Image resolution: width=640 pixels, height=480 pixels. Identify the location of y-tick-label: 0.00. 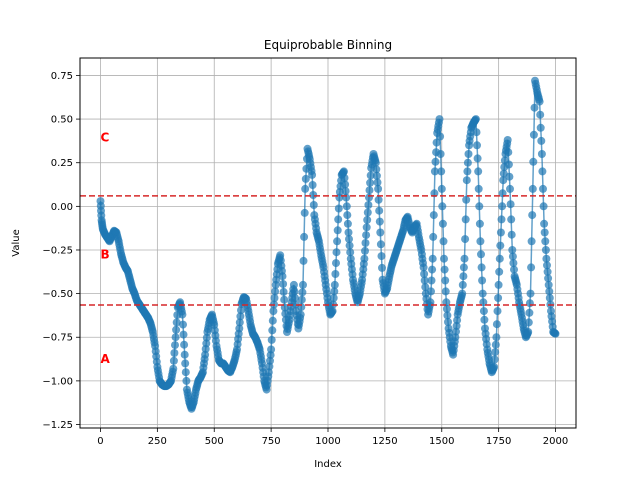
(62, 207).